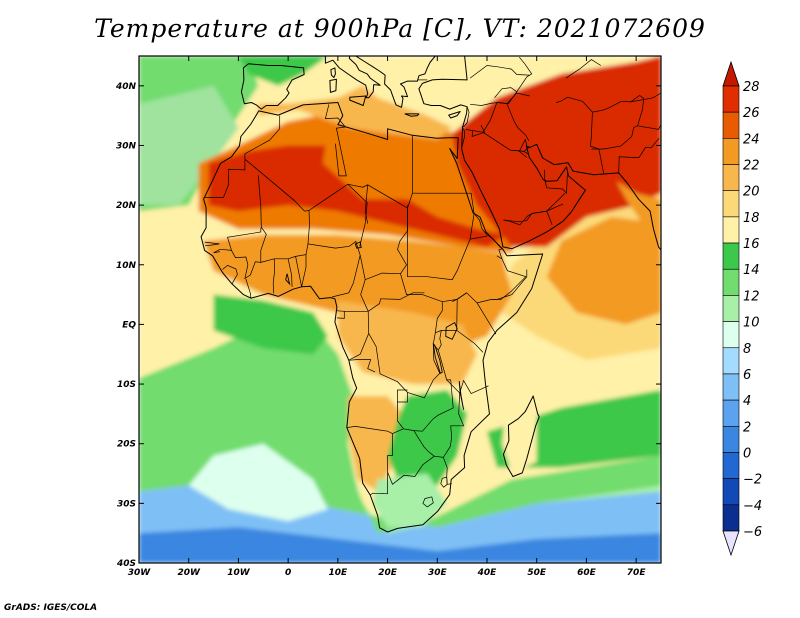  Describe the element at coordinates (751, 218) in the screenshot. I see `colorbar-label: 18` at that location.